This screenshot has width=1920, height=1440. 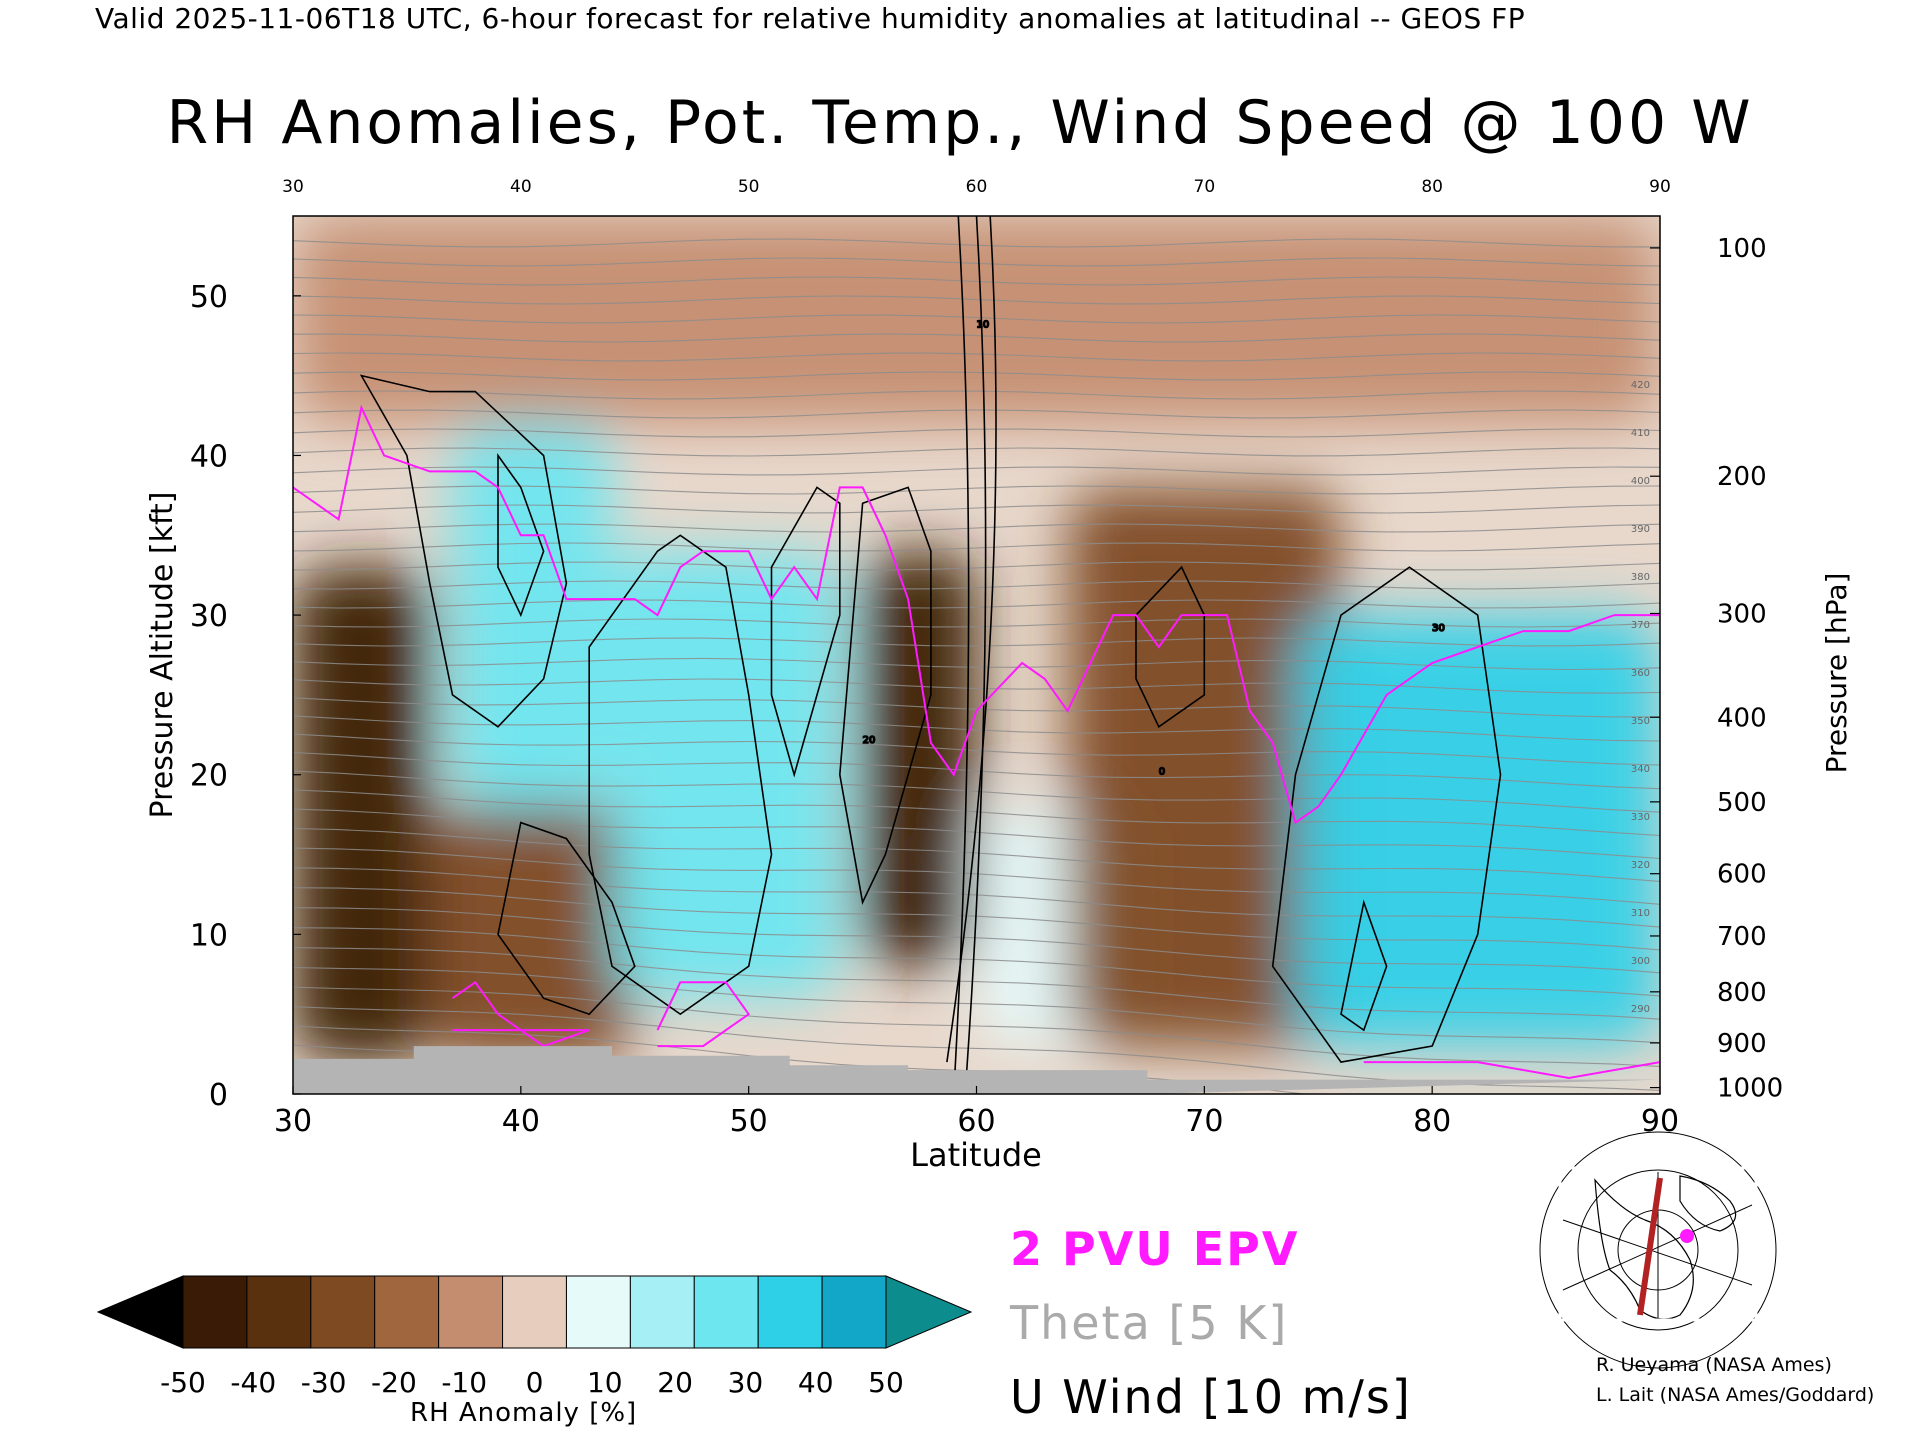 I want to click on colorbar-tick-label: 10, so click(x=605, y=1382).